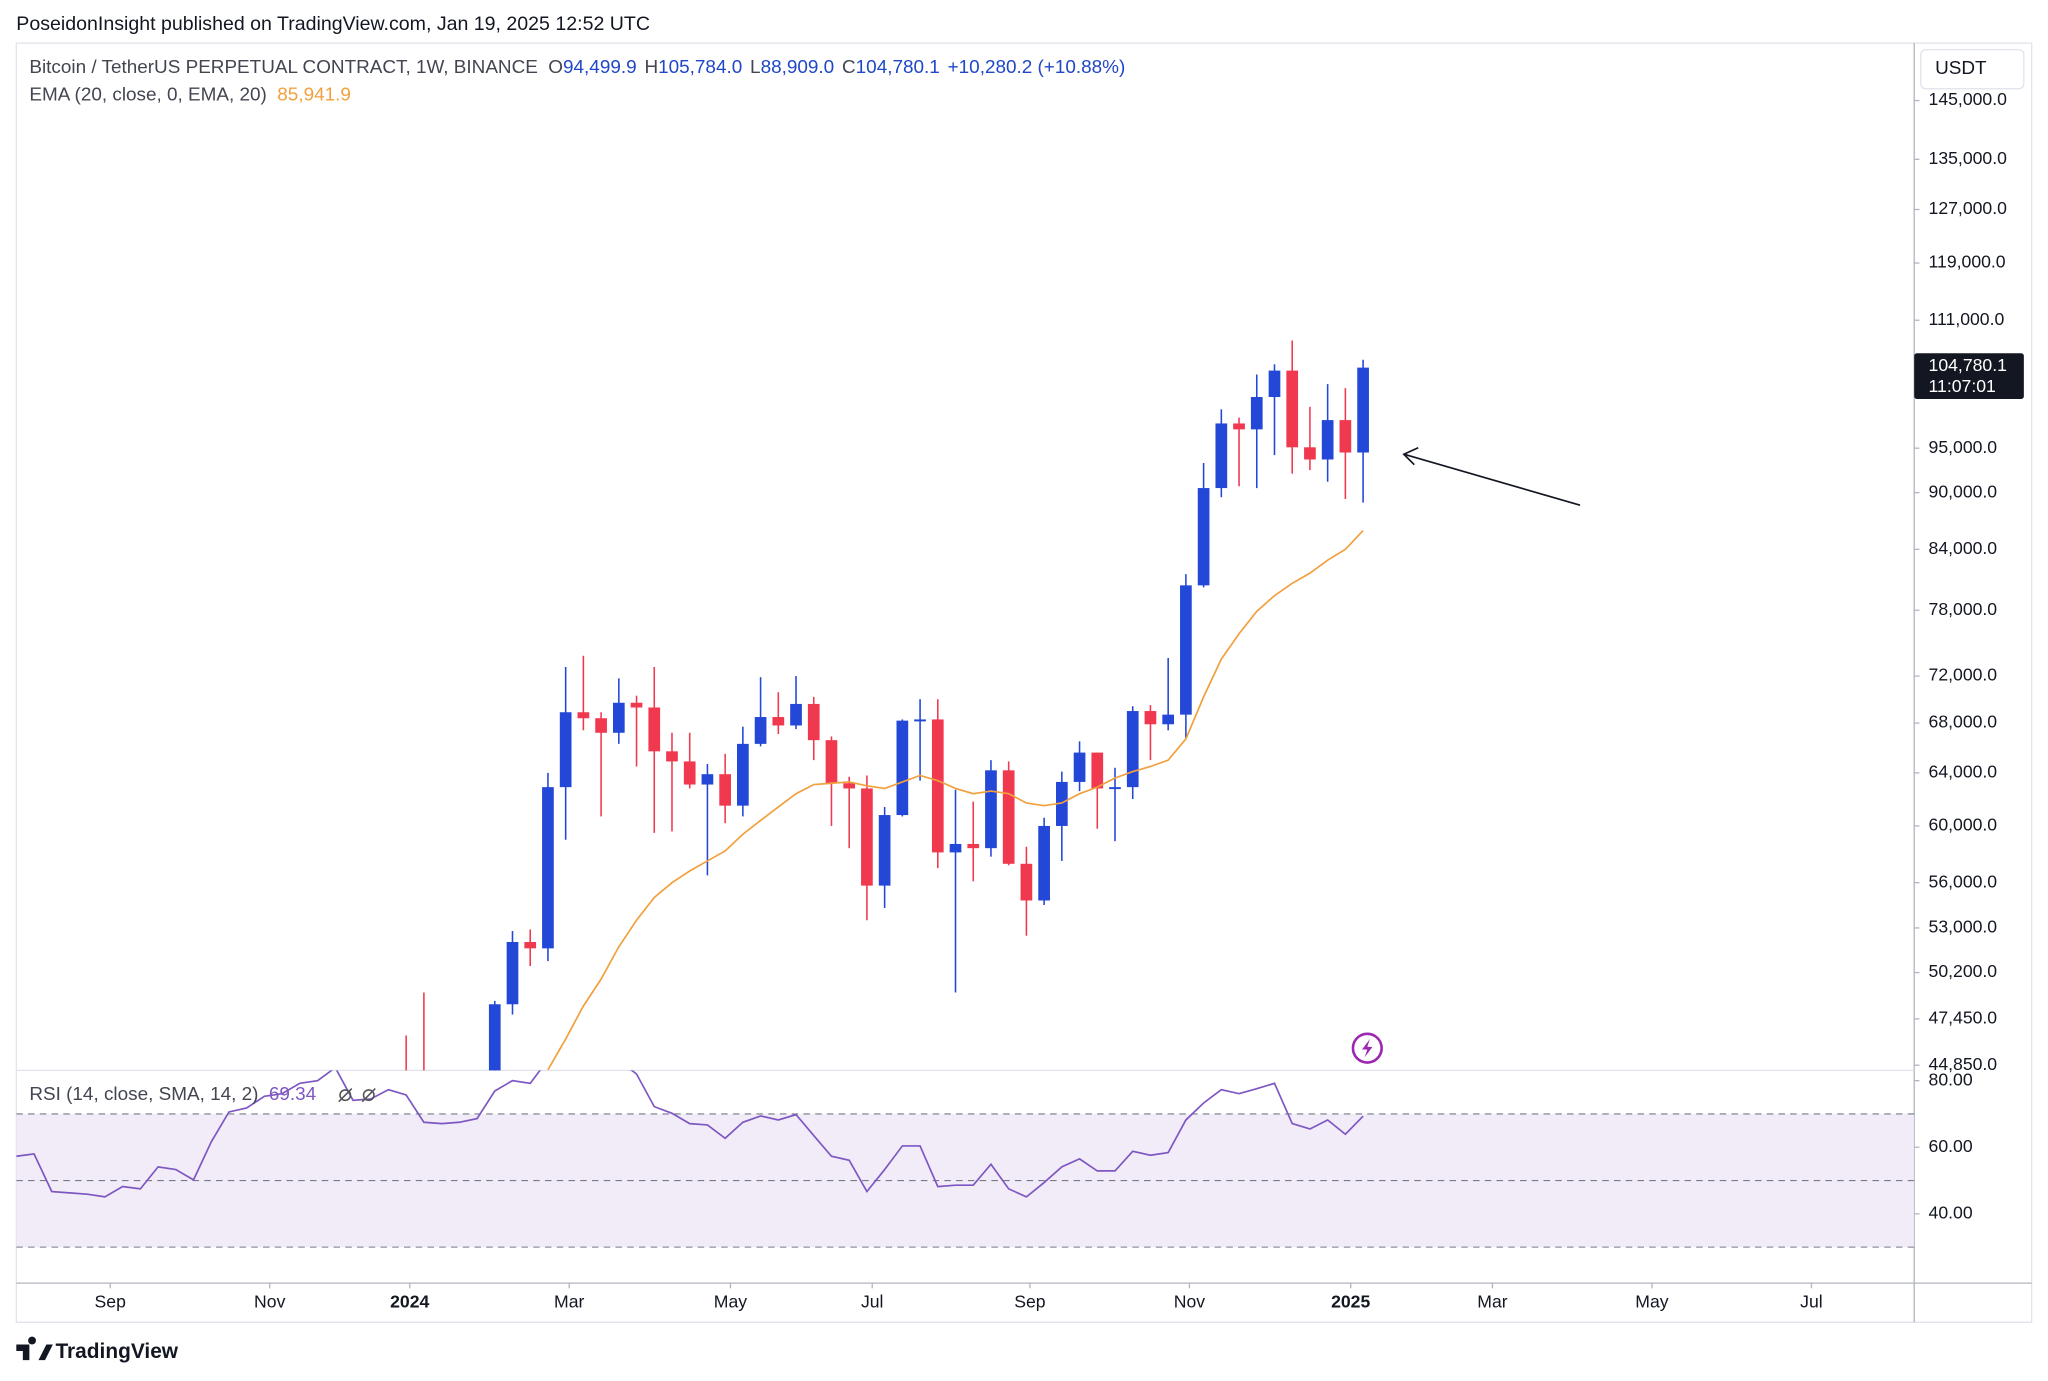 Image resolution: width=2048 pixels, height=1381 pixels. What do you see at coordinates (1968, 158) in the screenshot?
I see `y-tick-label: 135,000.0` at bounding box center [1968, 158].